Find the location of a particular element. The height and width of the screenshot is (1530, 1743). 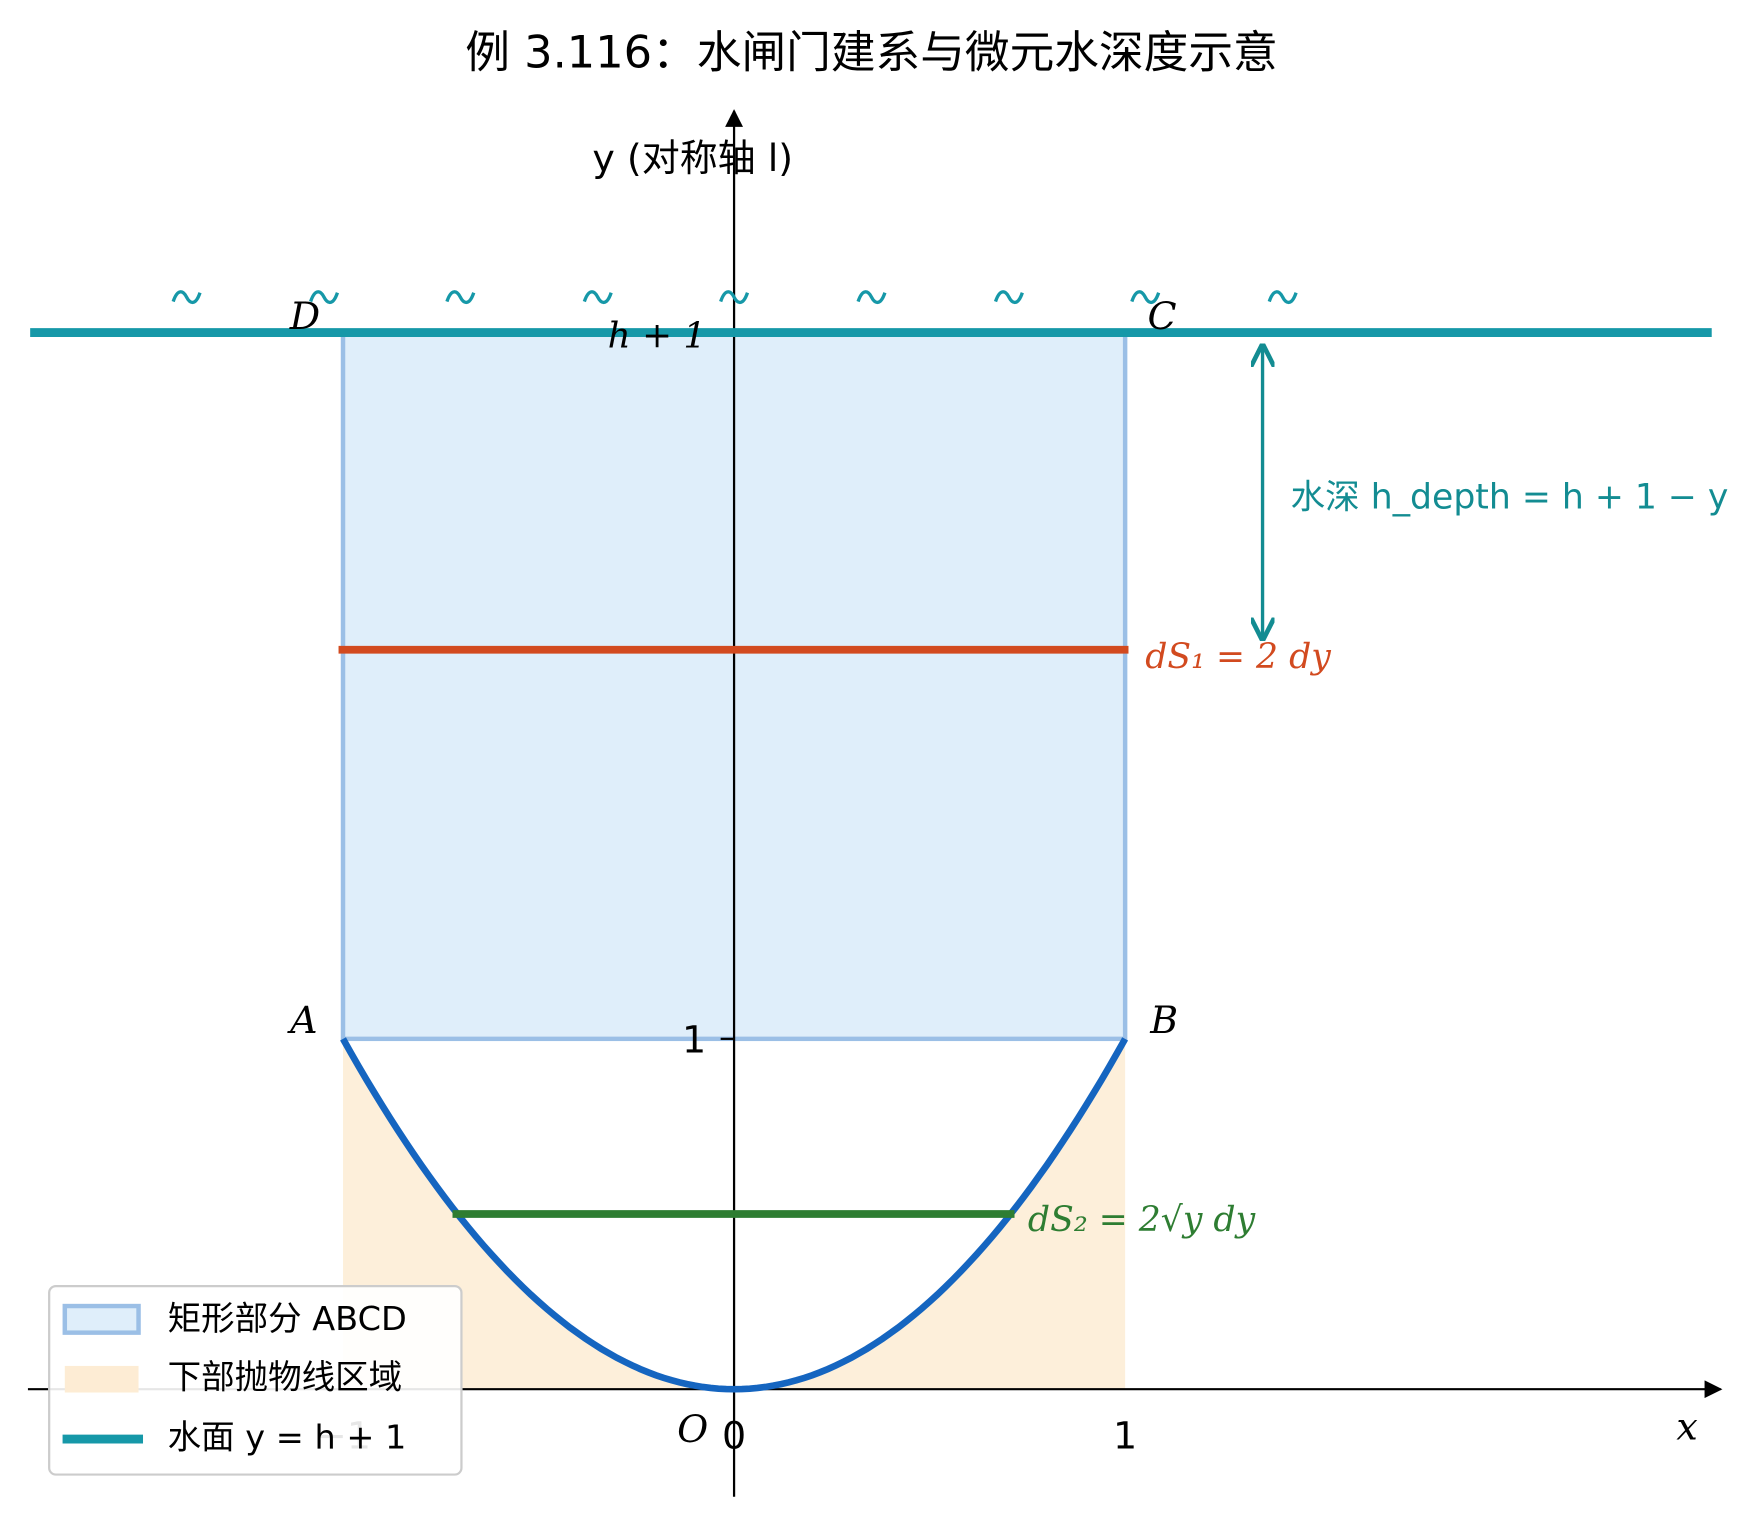

x-tick-label: 0 is located at coordinates (734, 1436).